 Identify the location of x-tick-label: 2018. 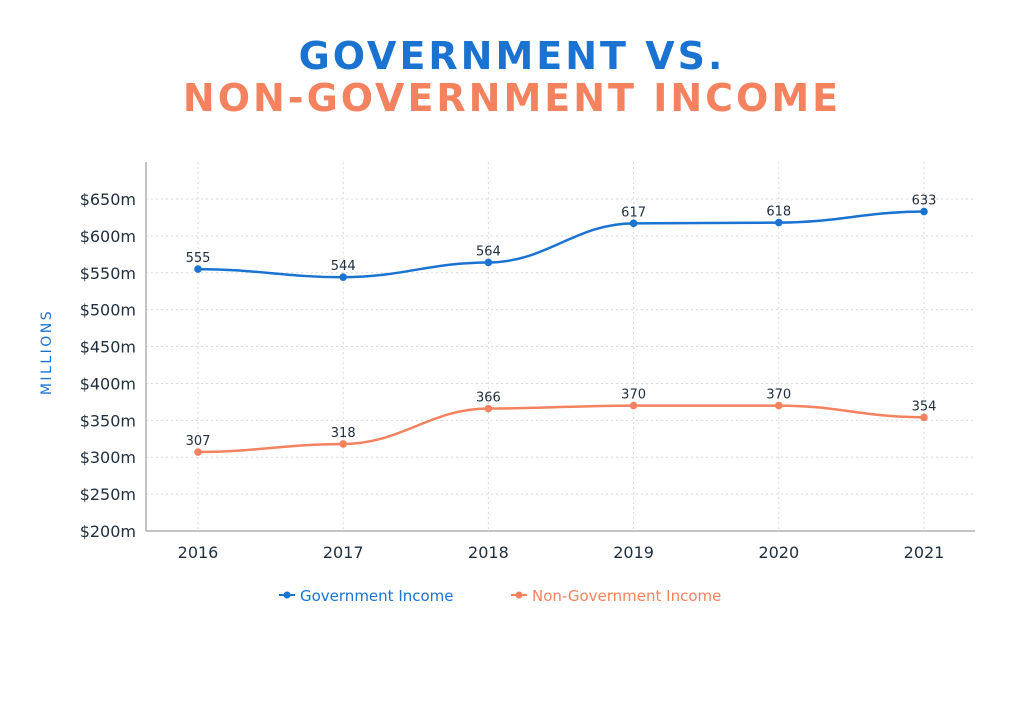
(488, 552).